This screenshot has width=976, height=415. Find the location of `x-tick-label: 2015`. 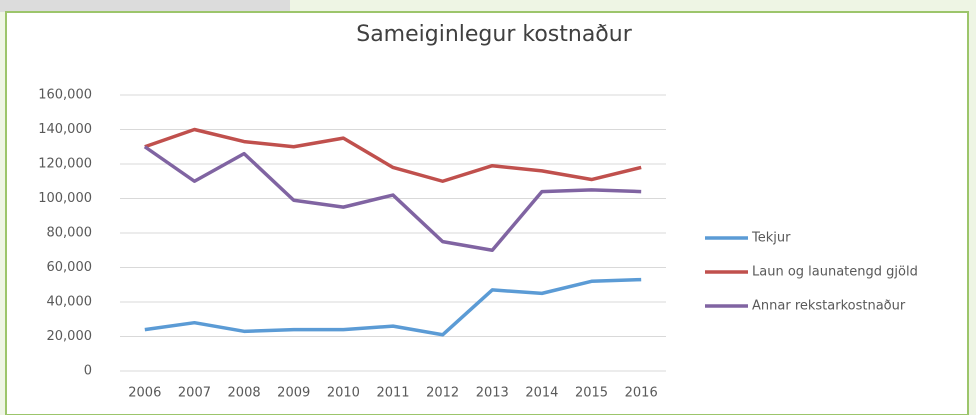

x-tick-label: 2015 is located at coordinates (591, 393).